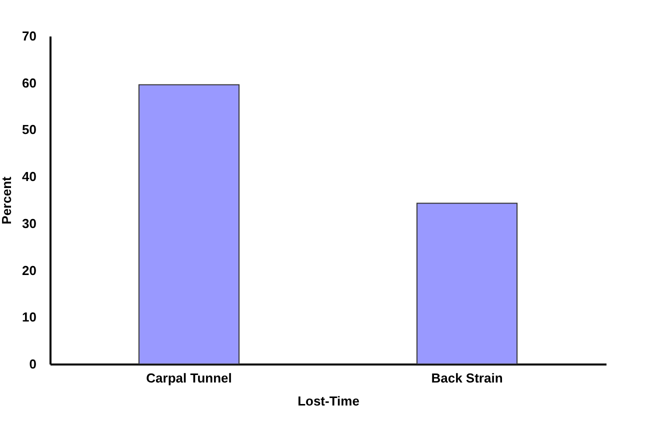  What do you see at coordinates (467, 378) in the screenshot?
I see `x-tick-label: Back Strain` at bounding box center [467, 378].